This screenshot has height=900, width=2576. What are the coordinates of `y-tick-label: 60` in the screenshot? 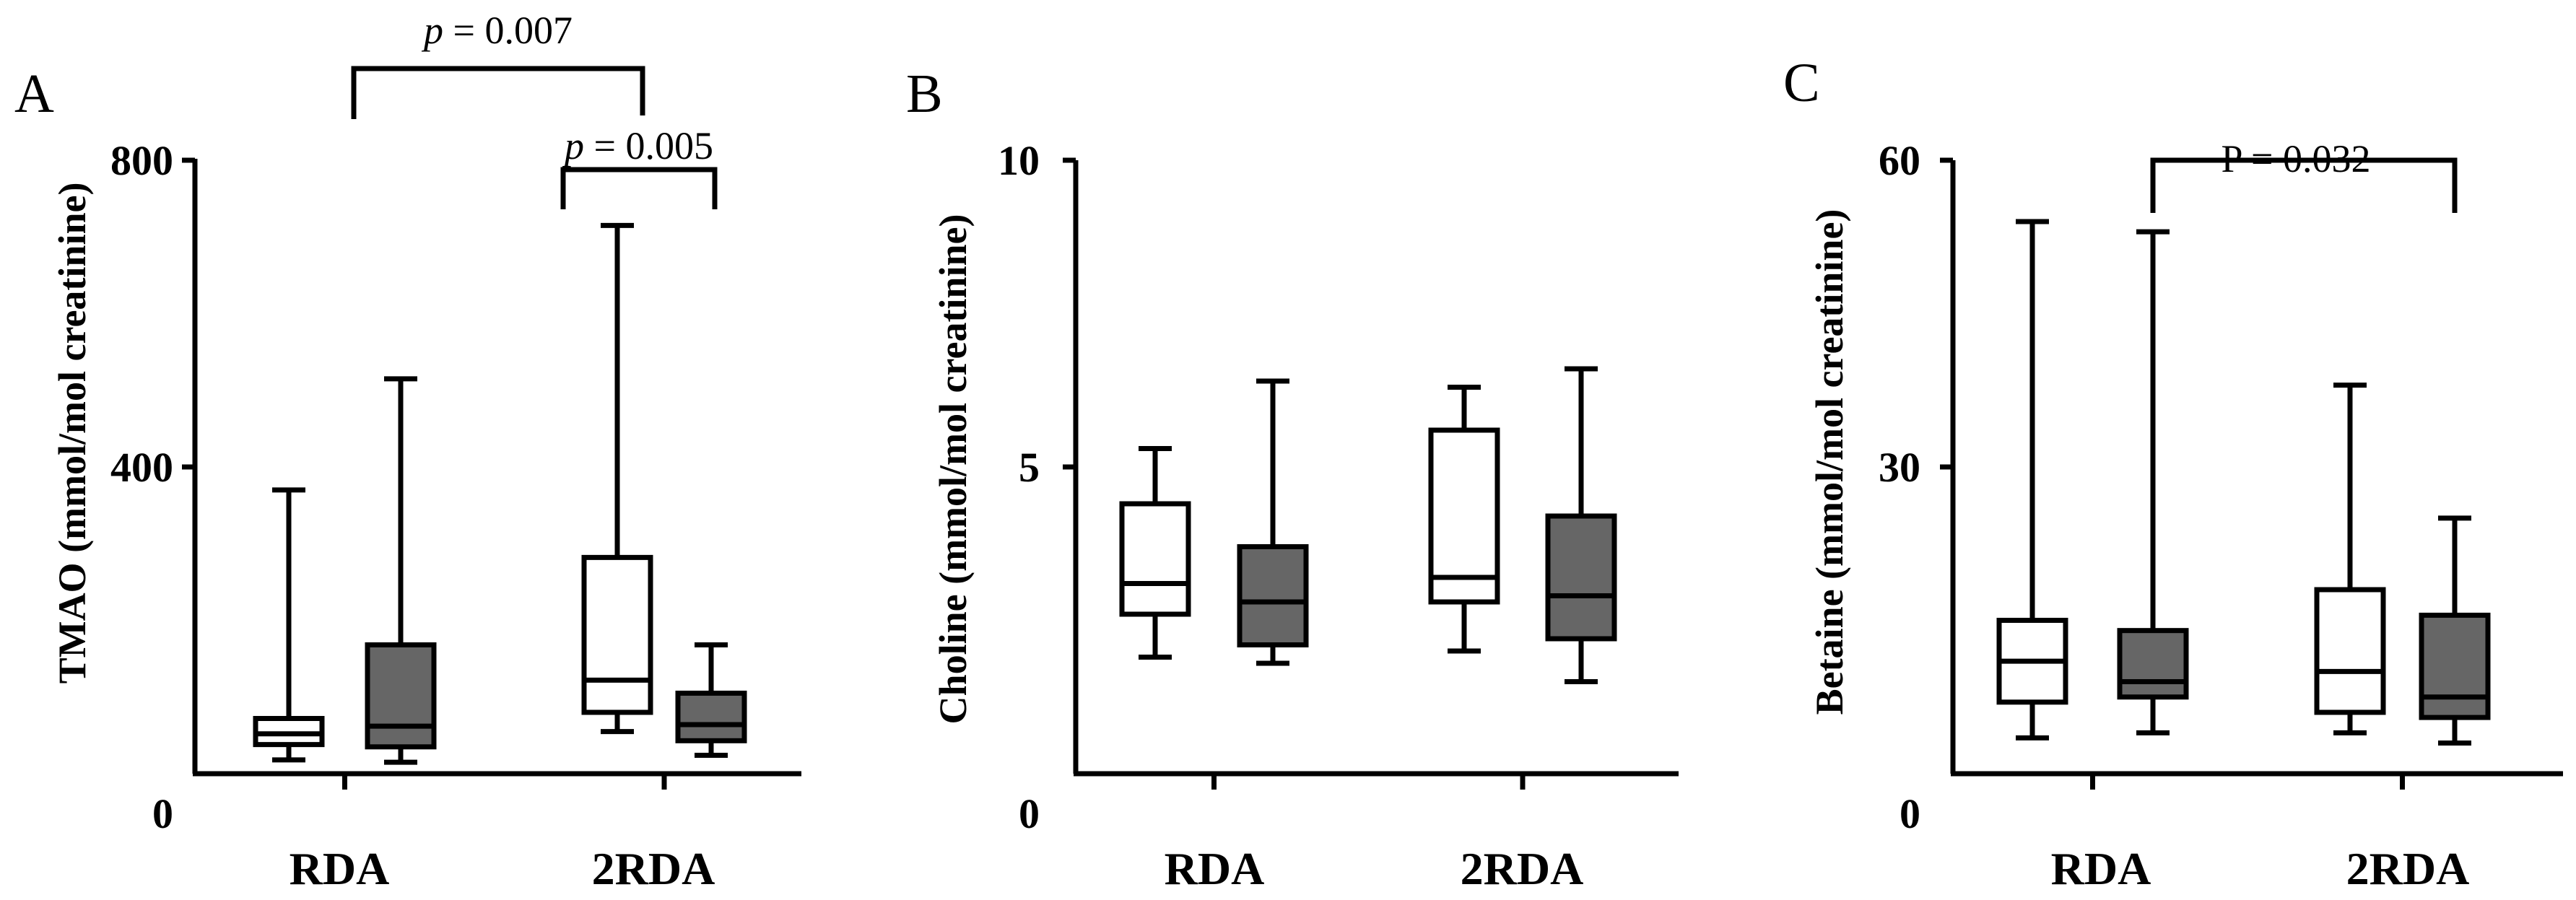 It's located at (1899, 161).